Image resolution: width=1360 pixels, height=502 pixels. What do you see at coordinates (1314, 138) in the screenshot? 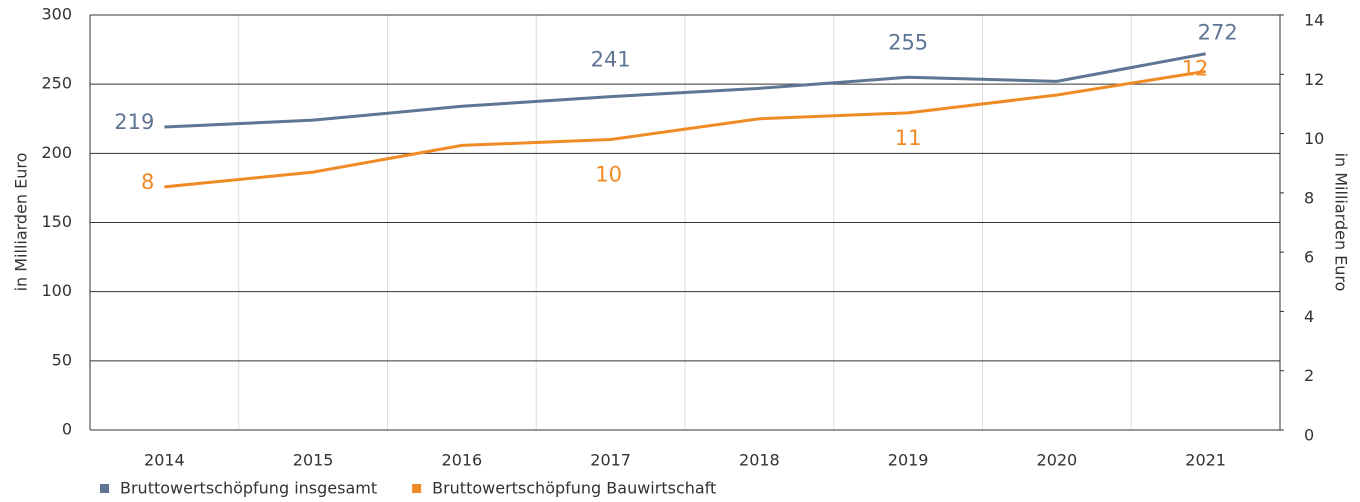
I see `y2-tick-label: 10` at bounding box center [1314, 138].